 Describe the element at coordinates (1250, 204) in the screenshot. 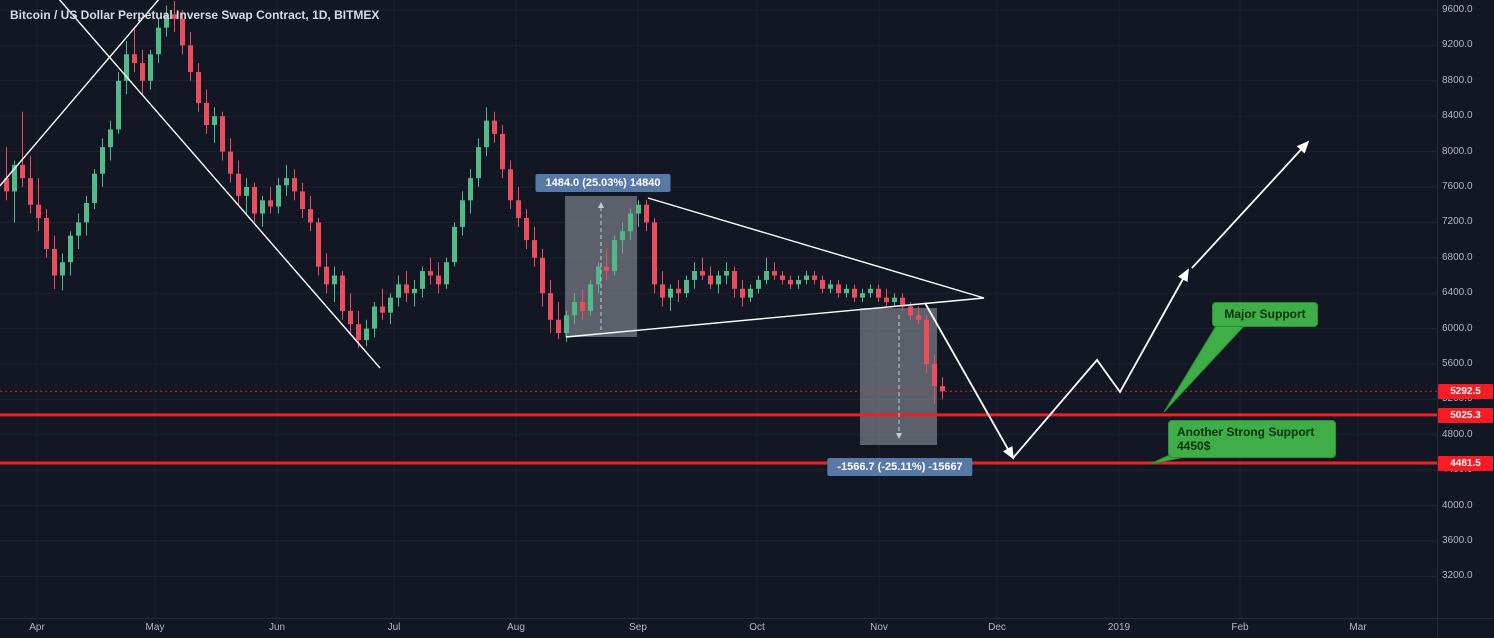

I see `continuation-arrow` at that location.